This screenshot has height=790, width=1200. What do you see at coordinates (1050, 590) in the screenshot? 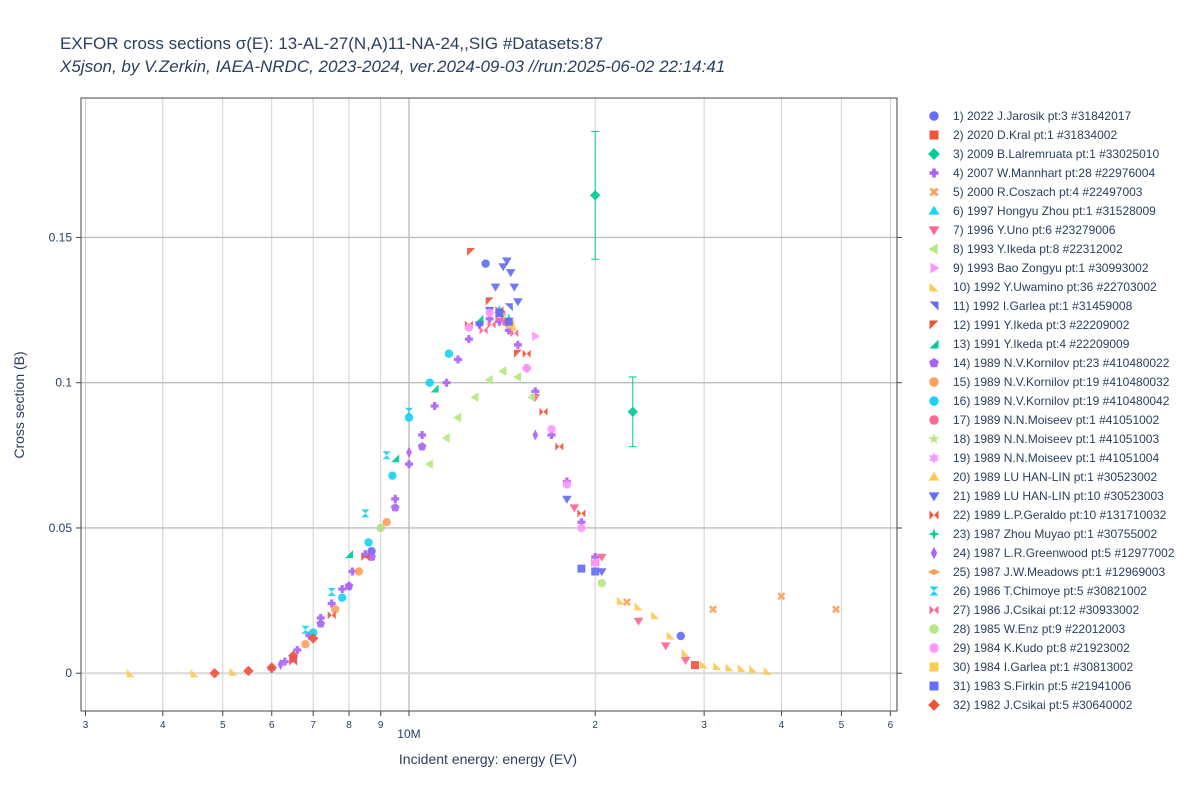
I see `legend-item: 26) 1986 T.Chimoye pt:5 #30821002` at bounding box center [1050, 590].